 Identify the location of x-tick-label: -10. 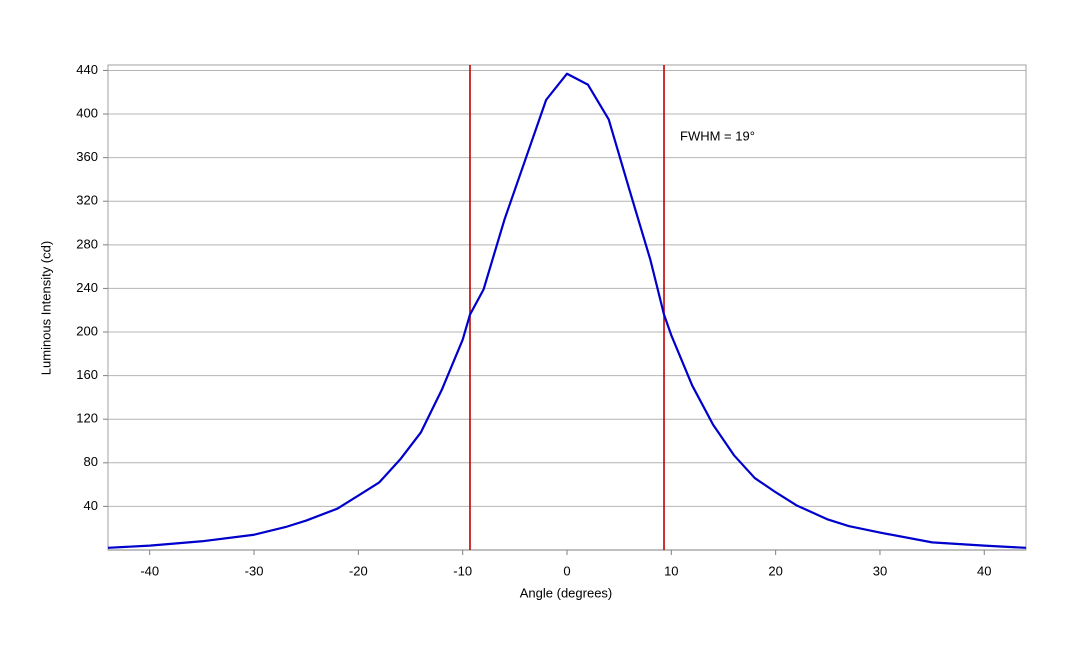
(462, 570).